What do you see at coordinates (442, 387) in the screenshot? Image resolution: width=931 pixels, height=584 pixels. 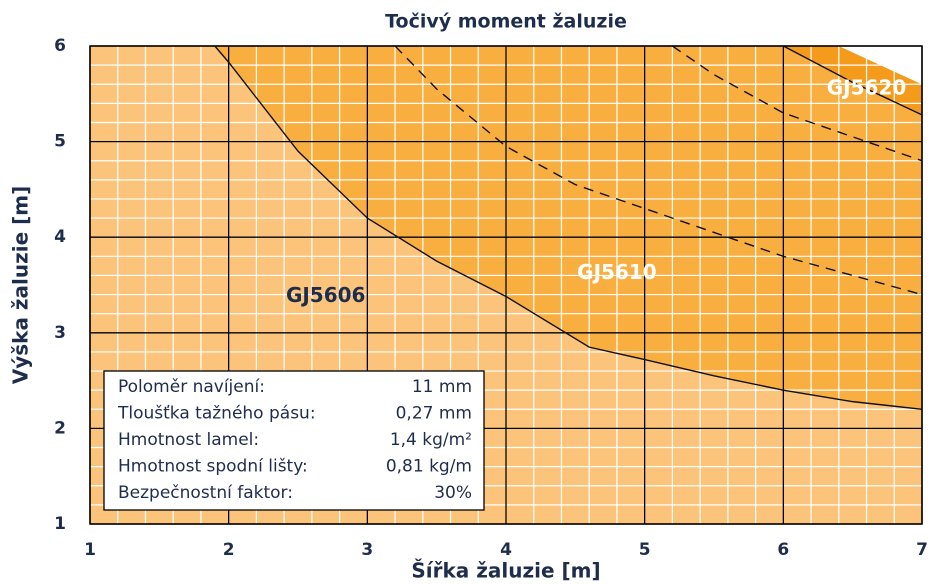 I see `info-value: 11 mm` at bounding box center [442, 387].